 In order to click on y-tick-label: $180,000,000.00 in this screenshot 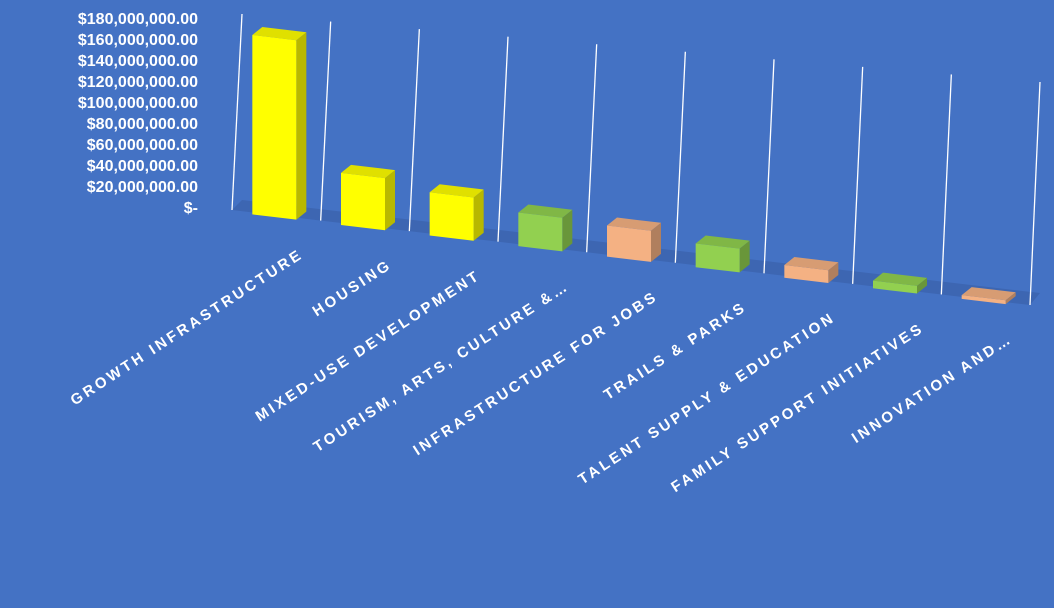, I will do `click(138, 19)`.